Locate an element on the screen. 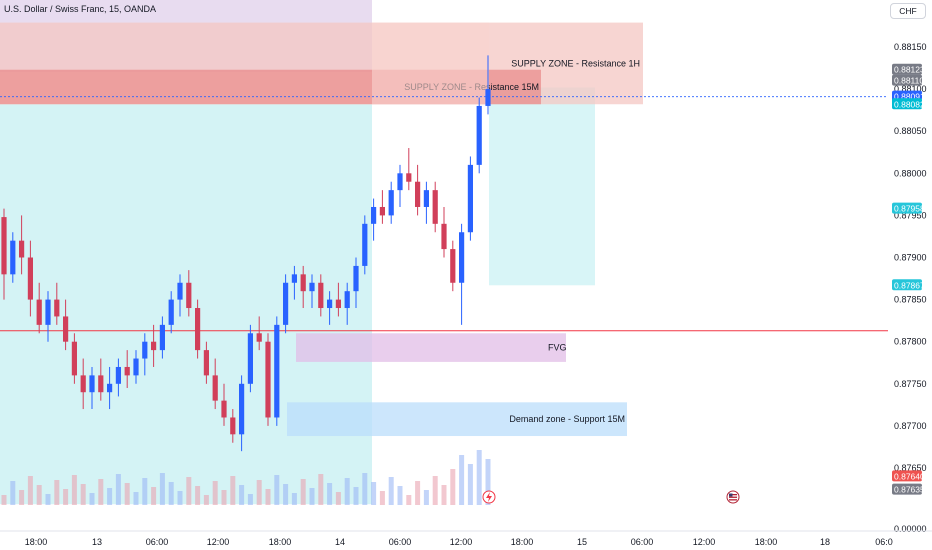 The width and height of the screenshot is (932, 550). y-tick-label-9: 0.87700 is located at coordinates (910, 426).